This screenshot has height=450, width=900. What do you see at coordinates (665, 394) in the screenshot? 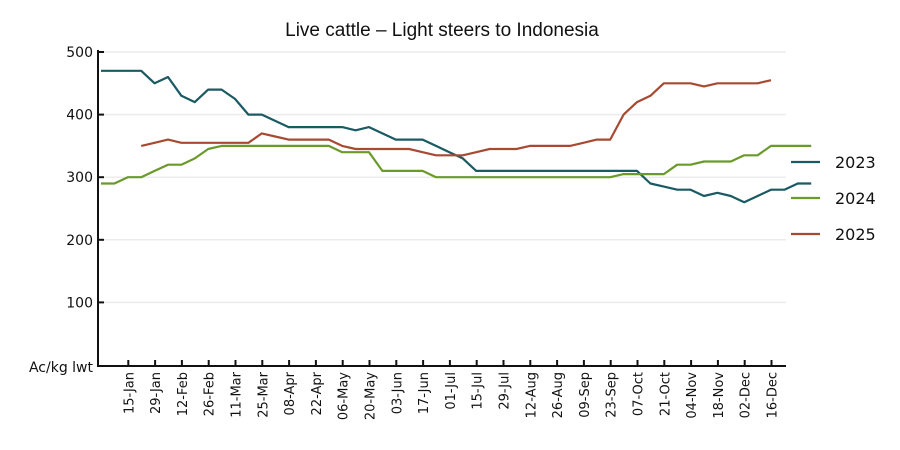
I see `x-tick-label: 21-Oct` at bounding box center [665, 394].